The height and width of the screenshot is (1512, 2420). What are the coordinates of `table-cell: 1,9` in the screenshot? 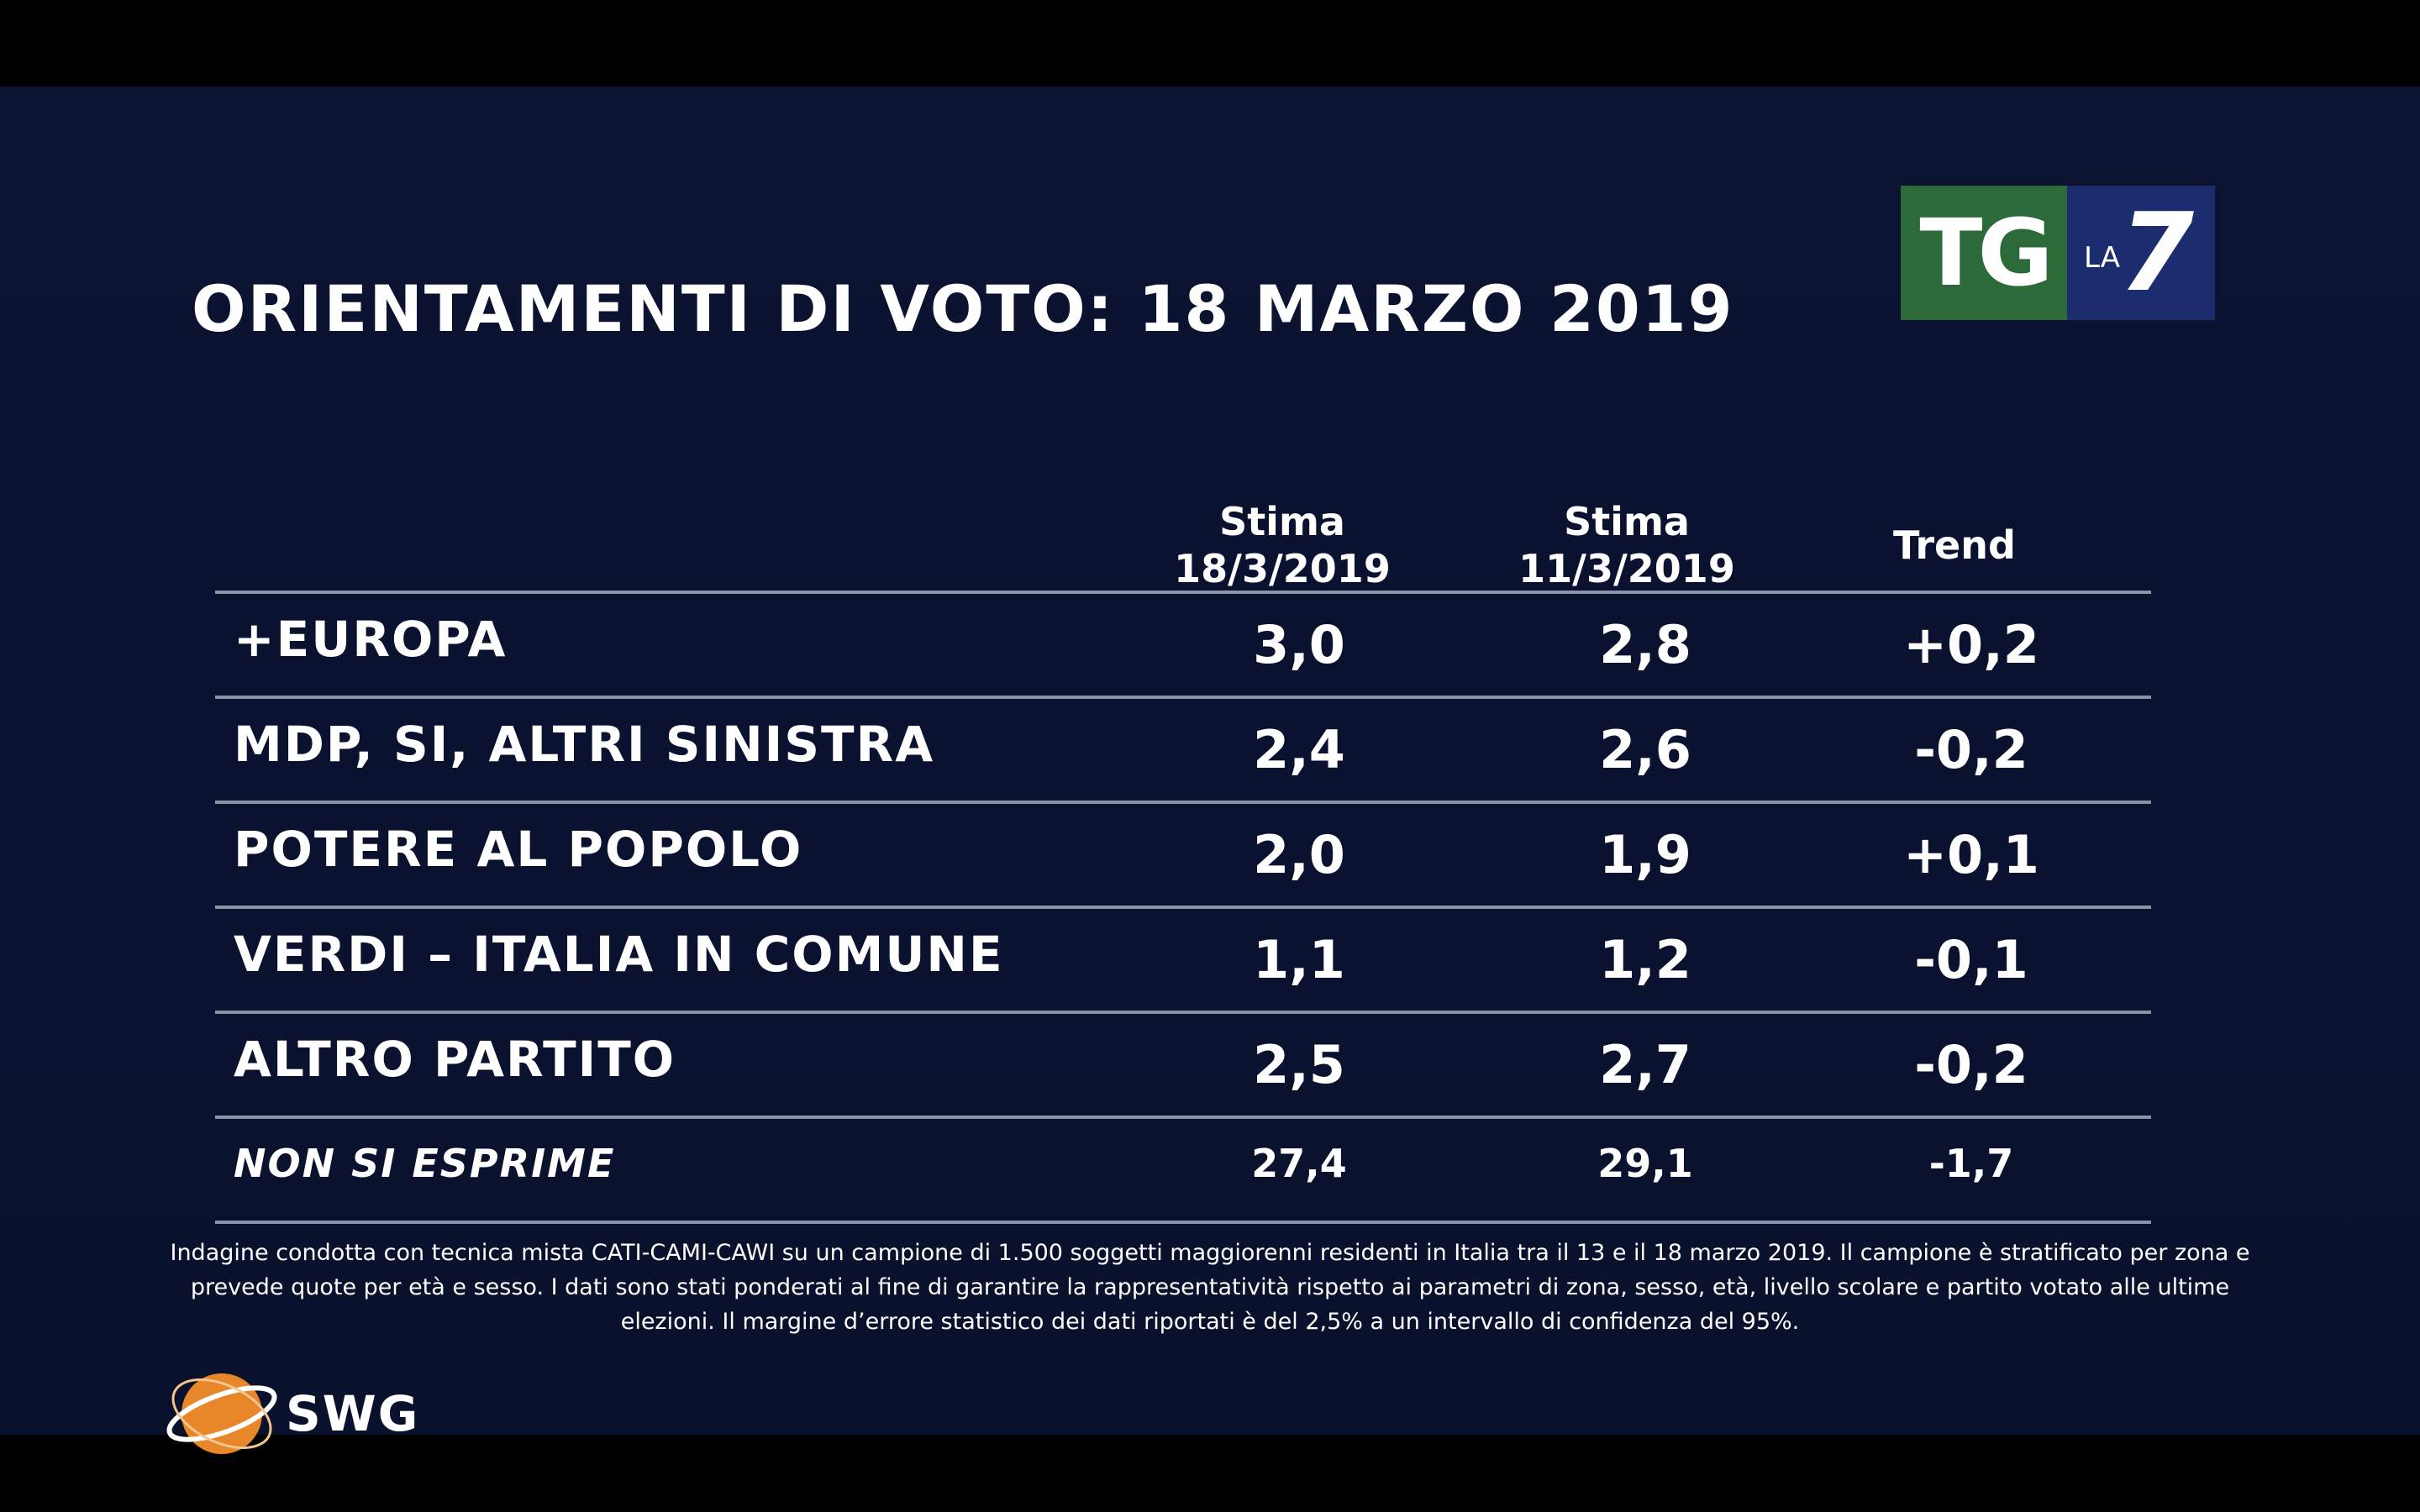 It's located at (1645, 854).